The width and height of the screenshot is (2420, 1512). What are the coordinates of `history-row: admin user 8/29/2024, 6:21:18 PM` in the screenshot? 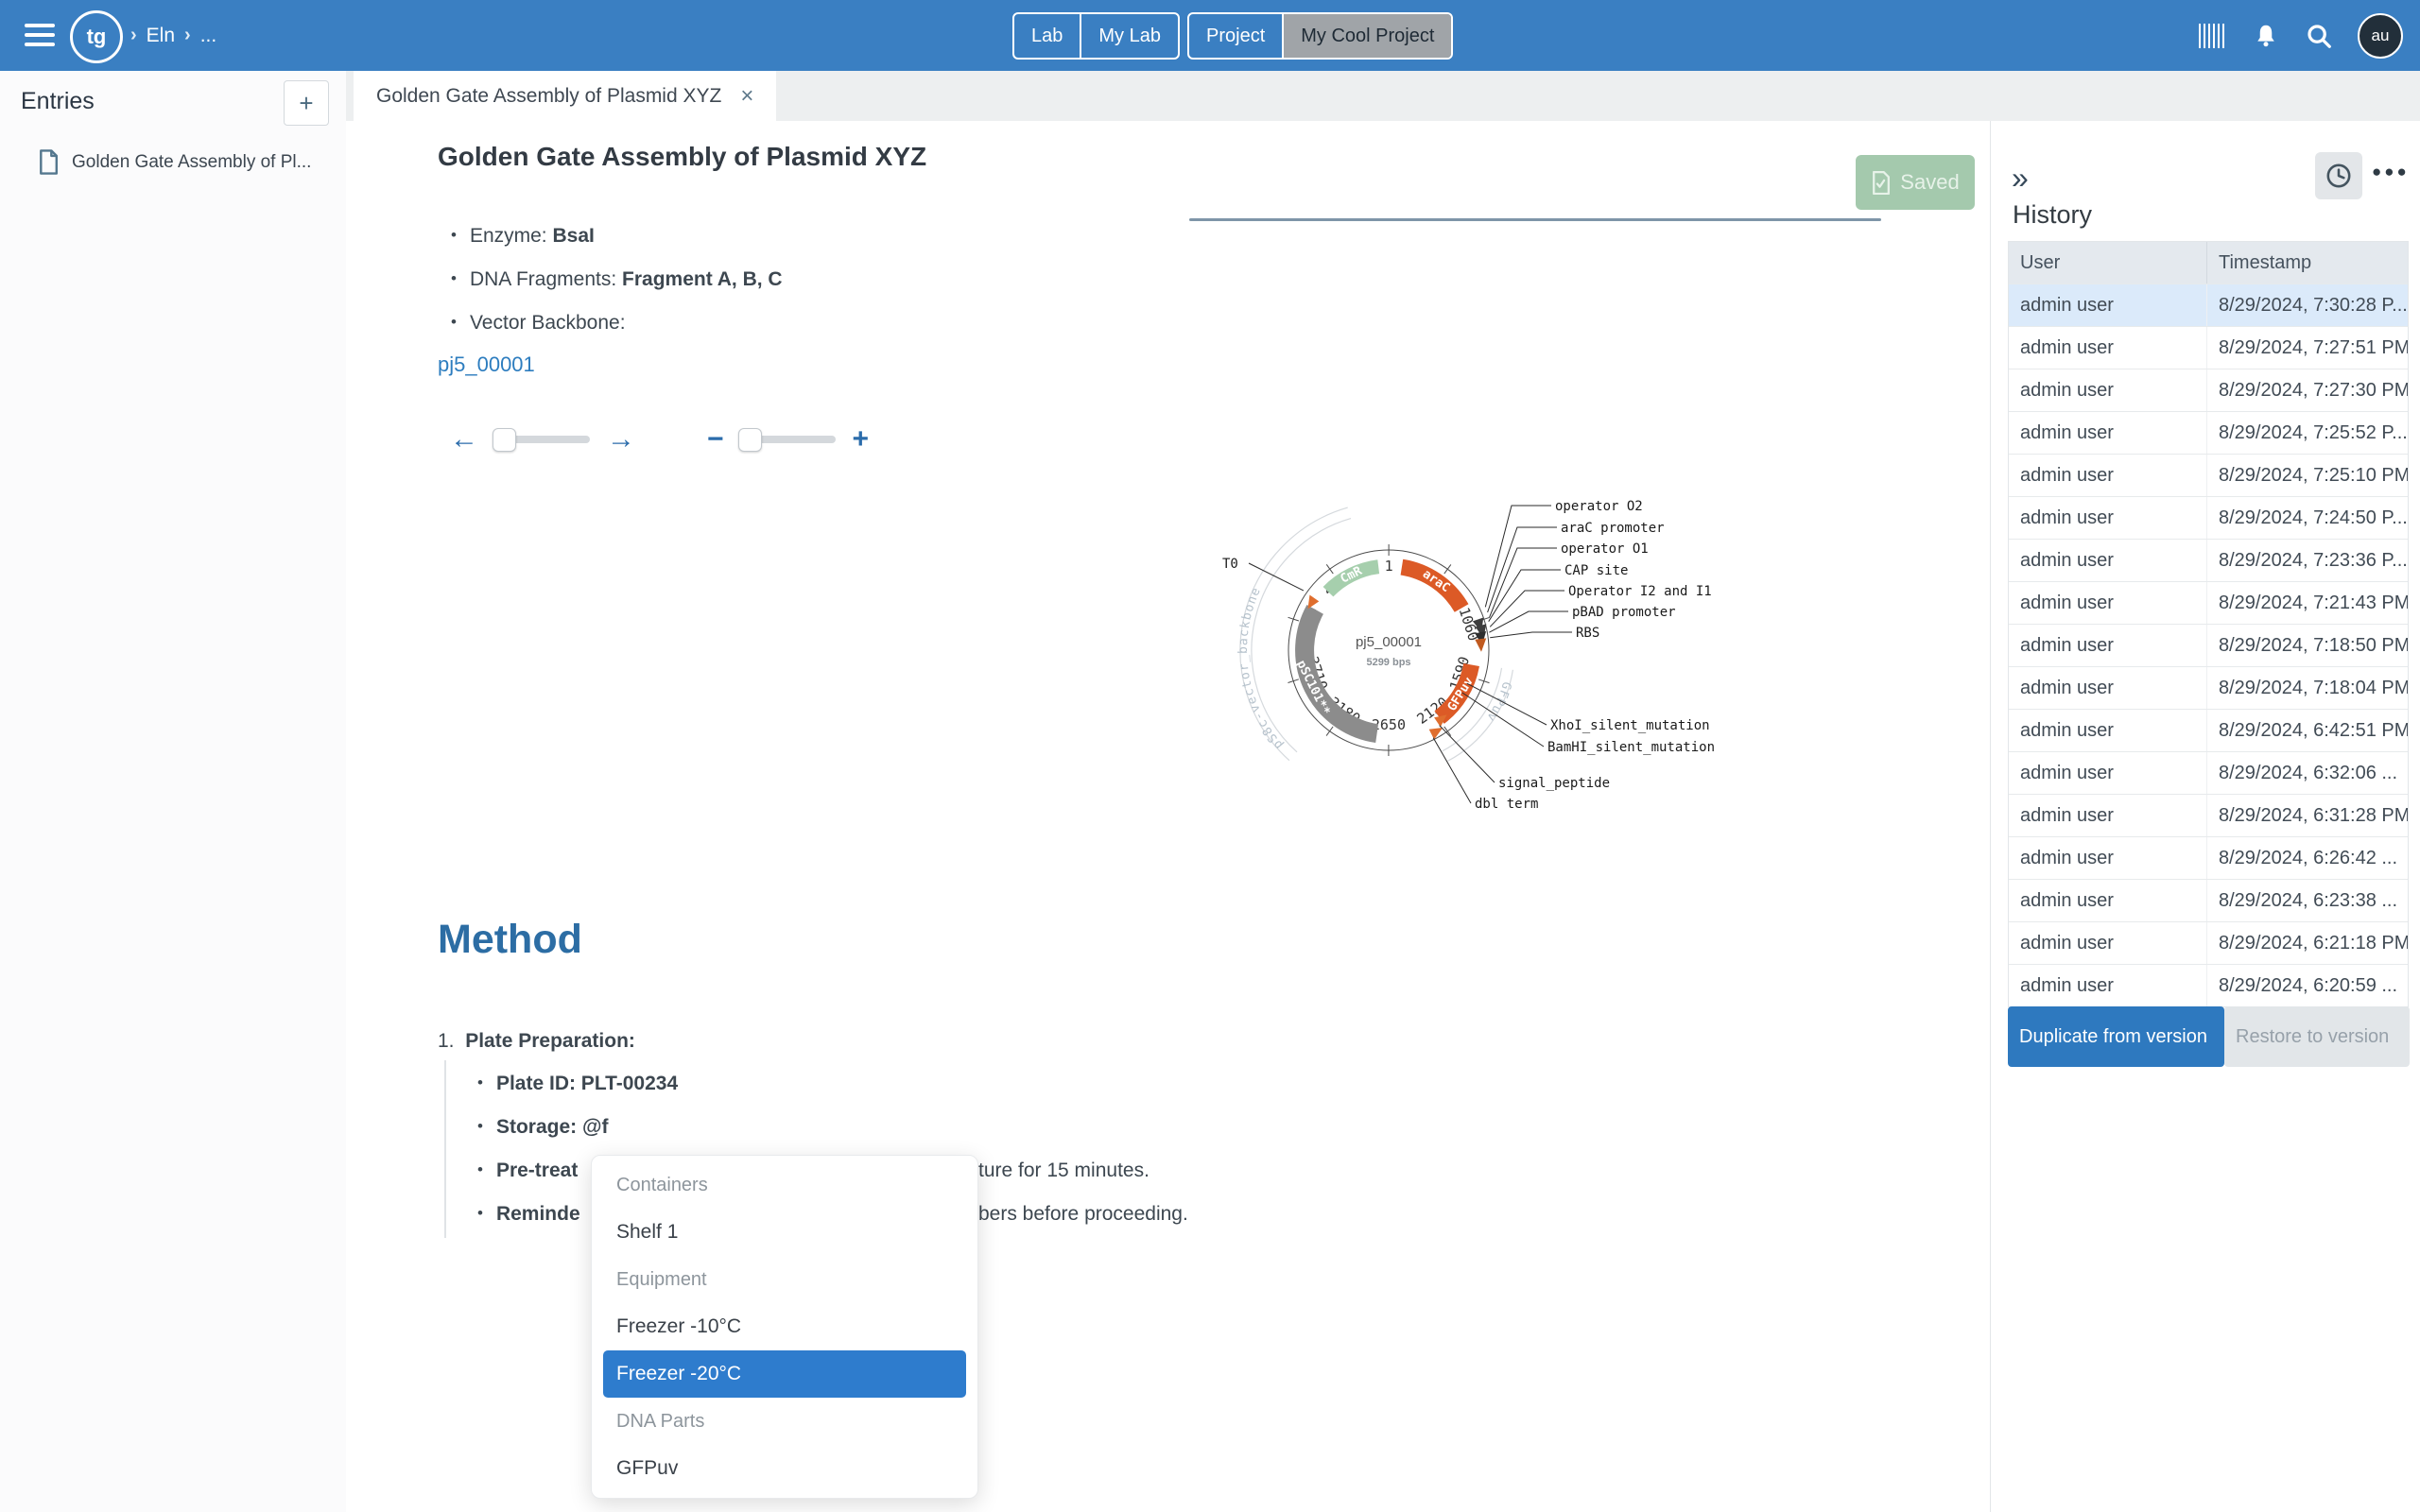 It's located at (2208, 942).